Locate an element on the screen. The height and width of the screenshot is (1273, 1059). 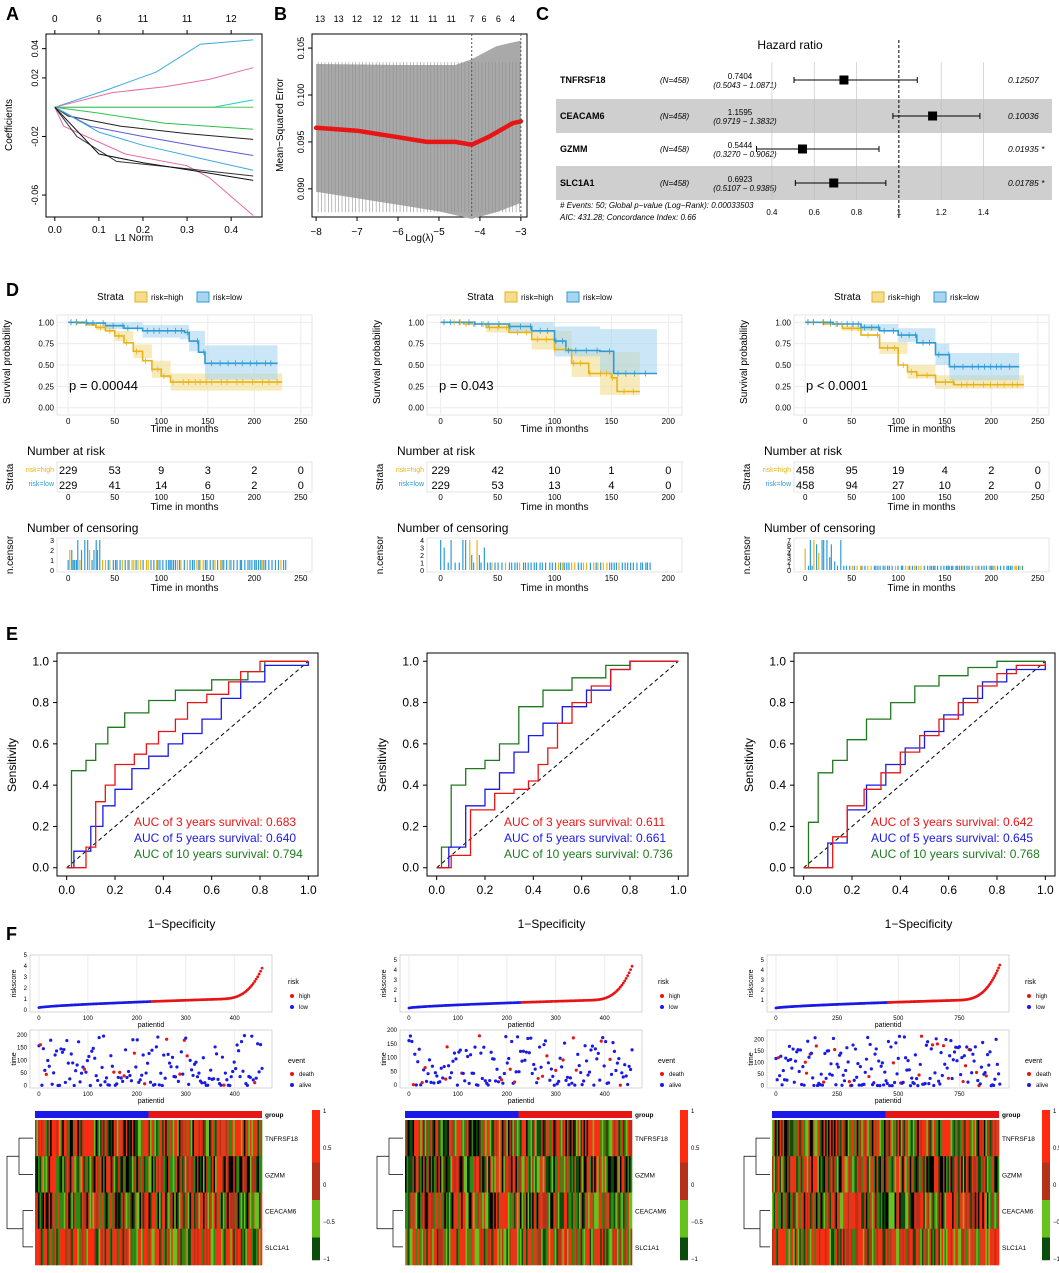
gene-label: CEACAM6 is located at coordinates (281, 1212).